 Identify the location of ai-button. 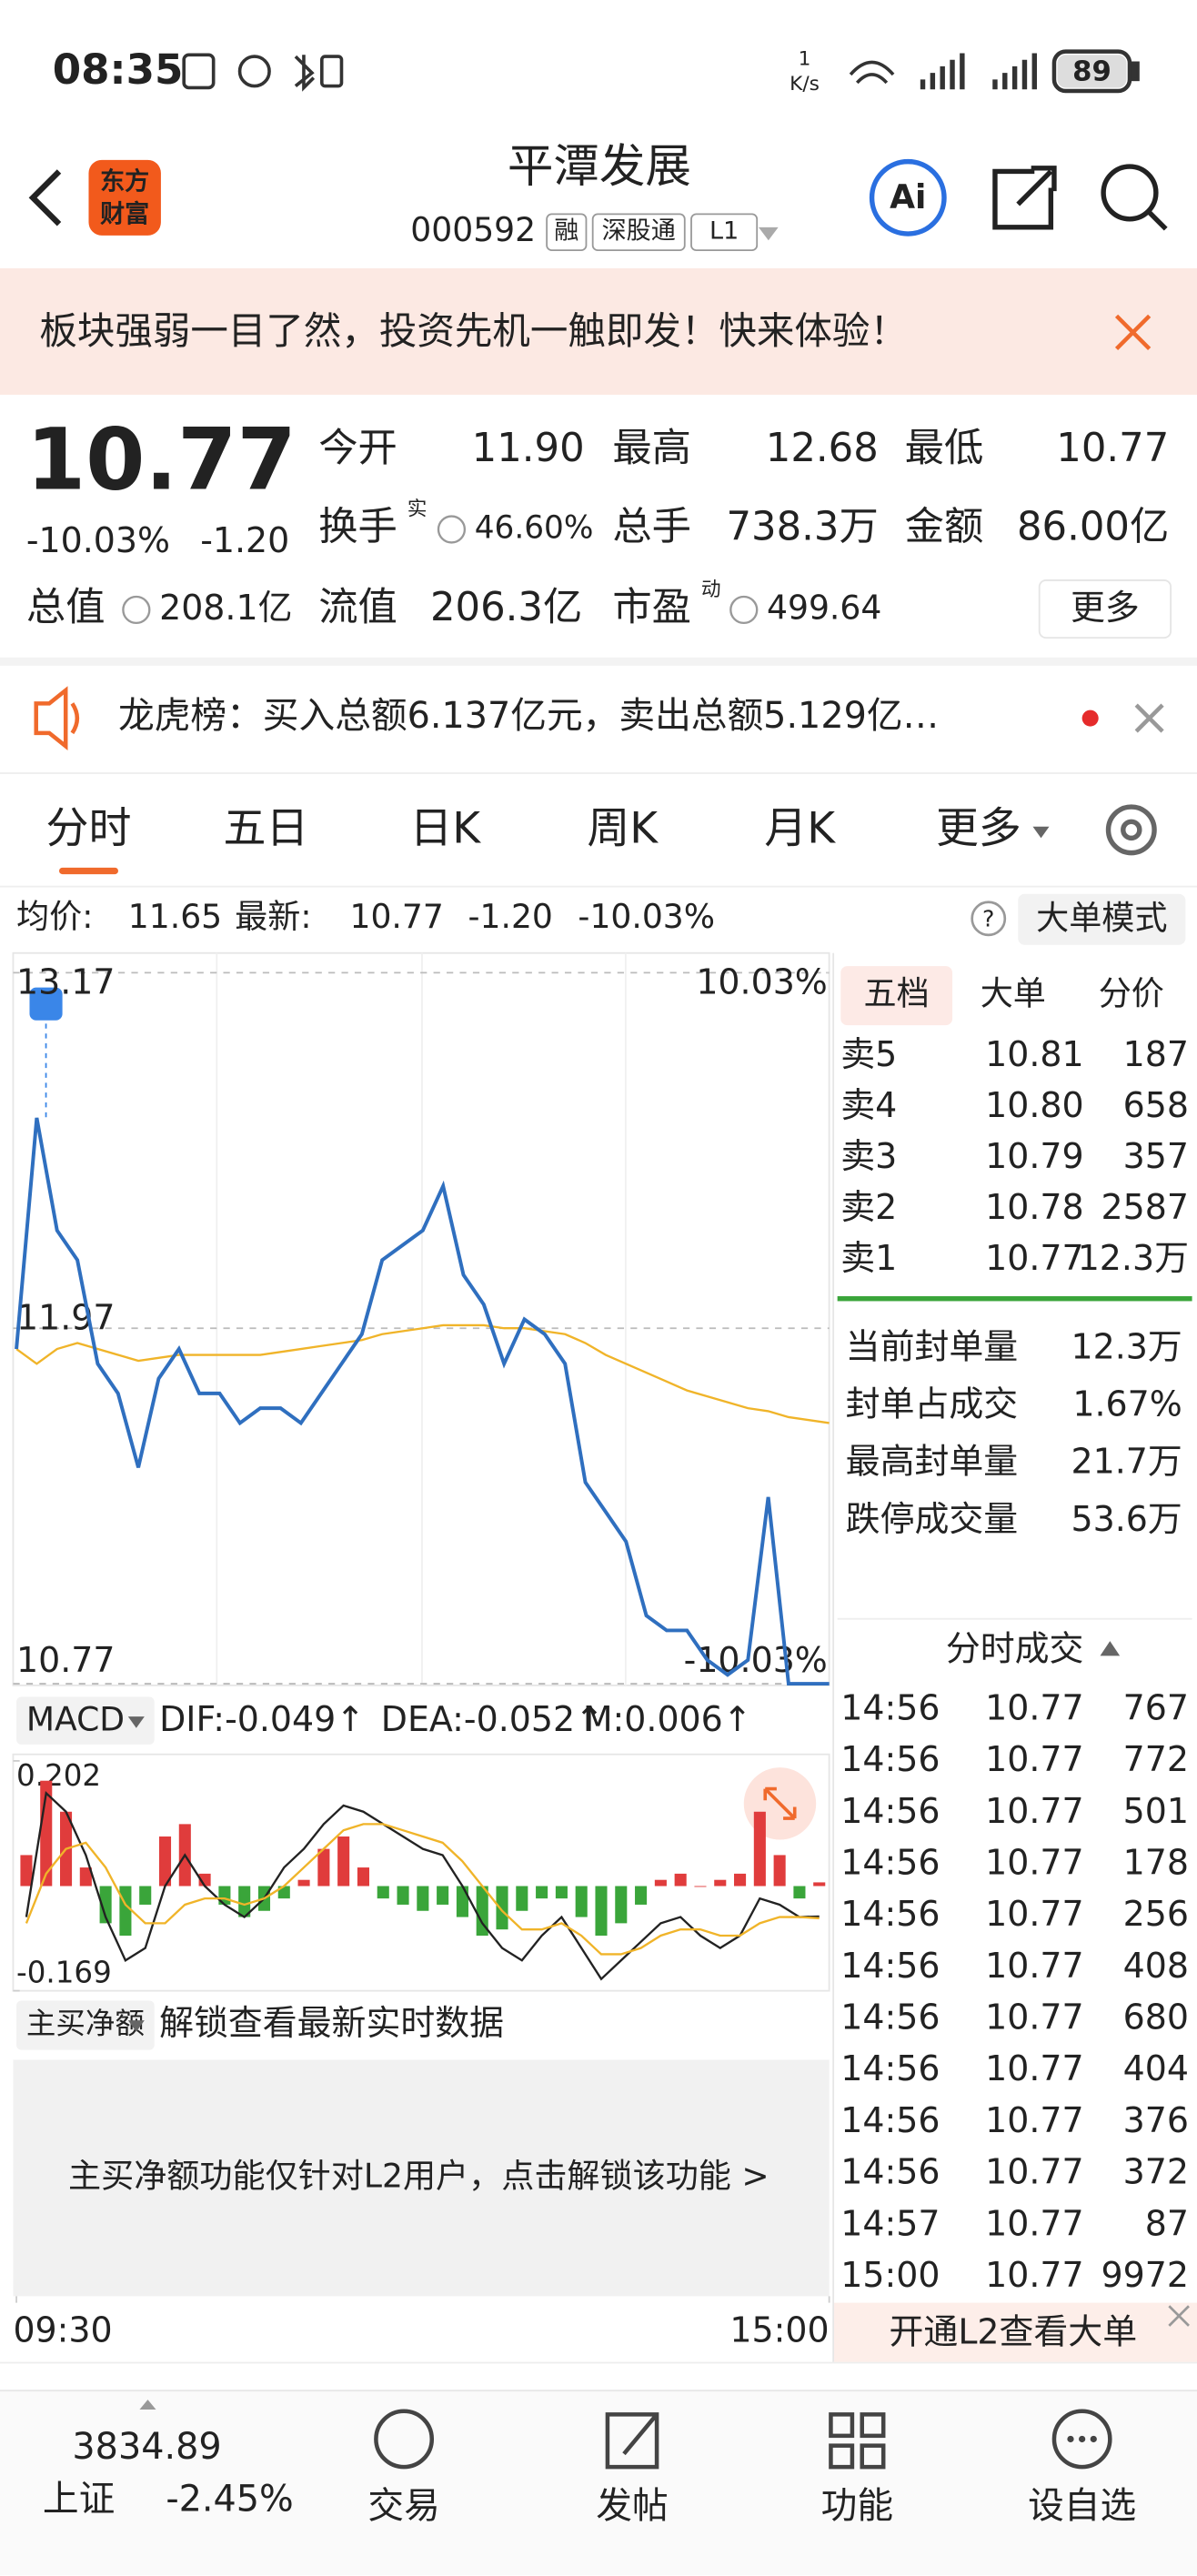
(908, 197).